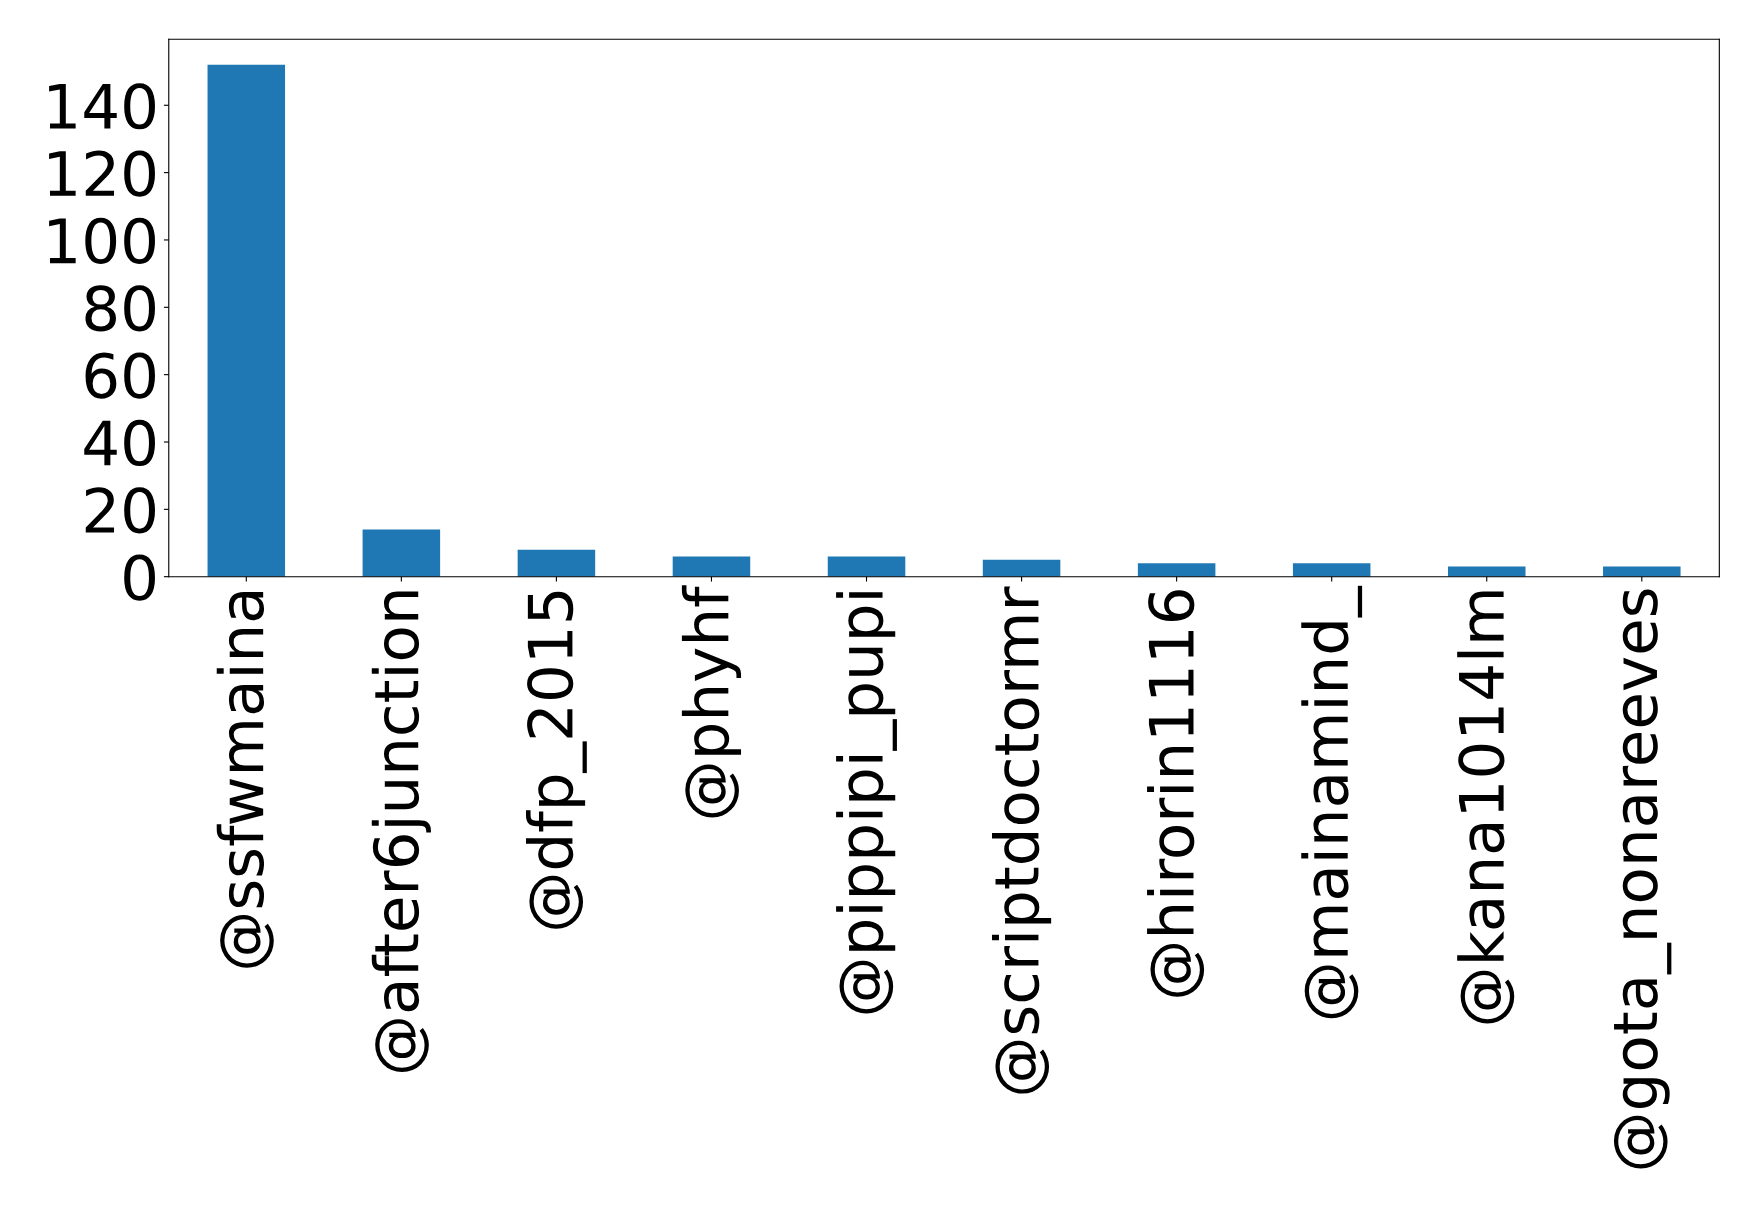 The width and height of the screenshot is (1758, 1227). Describe the element at coordinates (102, 241) in the screenshot. I see `y-tick-label: 100` at that location.